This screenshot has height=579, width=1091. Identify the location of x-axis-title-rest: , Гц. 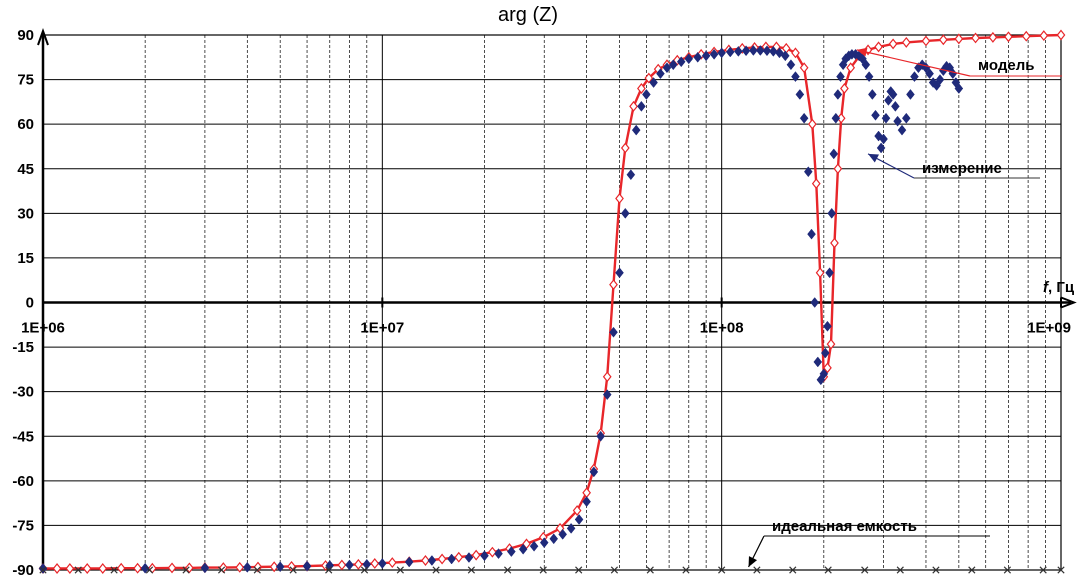
(1061, 287).